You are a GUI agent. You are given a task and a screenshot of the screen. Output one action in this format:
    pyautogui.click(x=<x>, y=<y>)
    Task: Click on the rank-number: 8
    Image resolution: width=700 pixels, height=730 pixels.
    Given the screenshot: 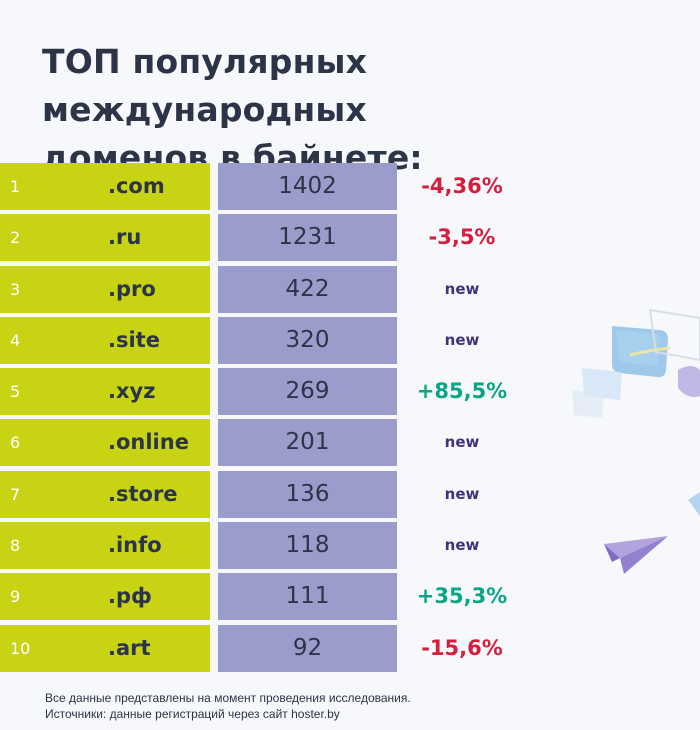 What is the action you would take?
    pyautogui.click(x=15, y=546)
    